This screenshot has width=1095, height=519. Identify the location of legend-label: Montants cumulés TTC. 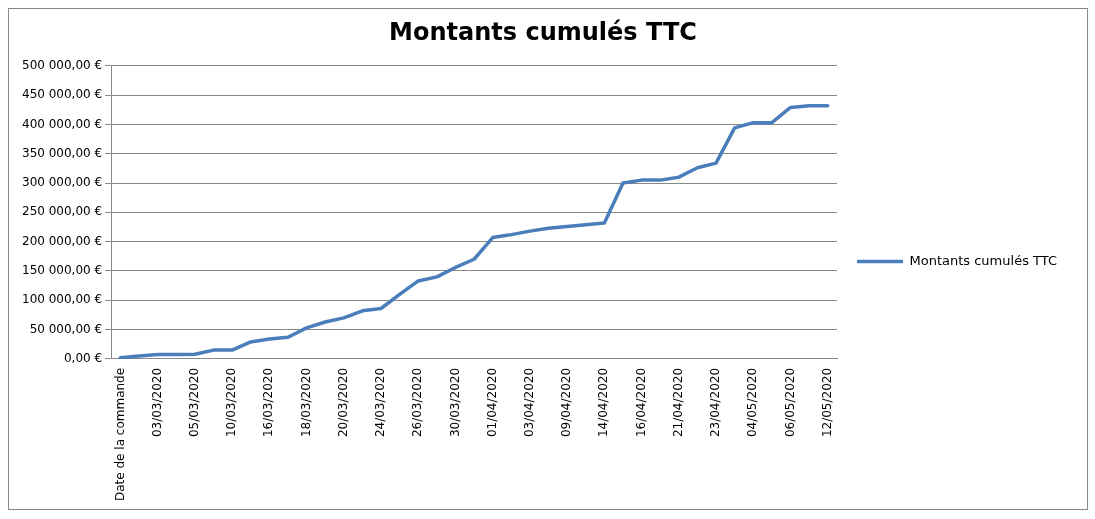
(983, 260).